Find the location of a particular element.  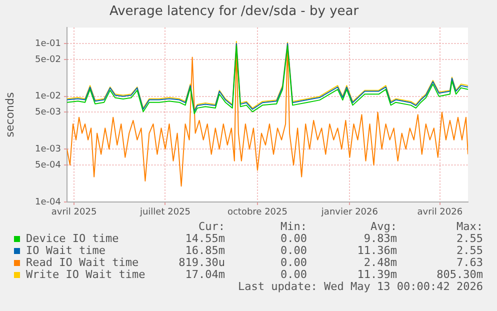

y-tick-label: 5e-04 is located at coordinates (48, 165).